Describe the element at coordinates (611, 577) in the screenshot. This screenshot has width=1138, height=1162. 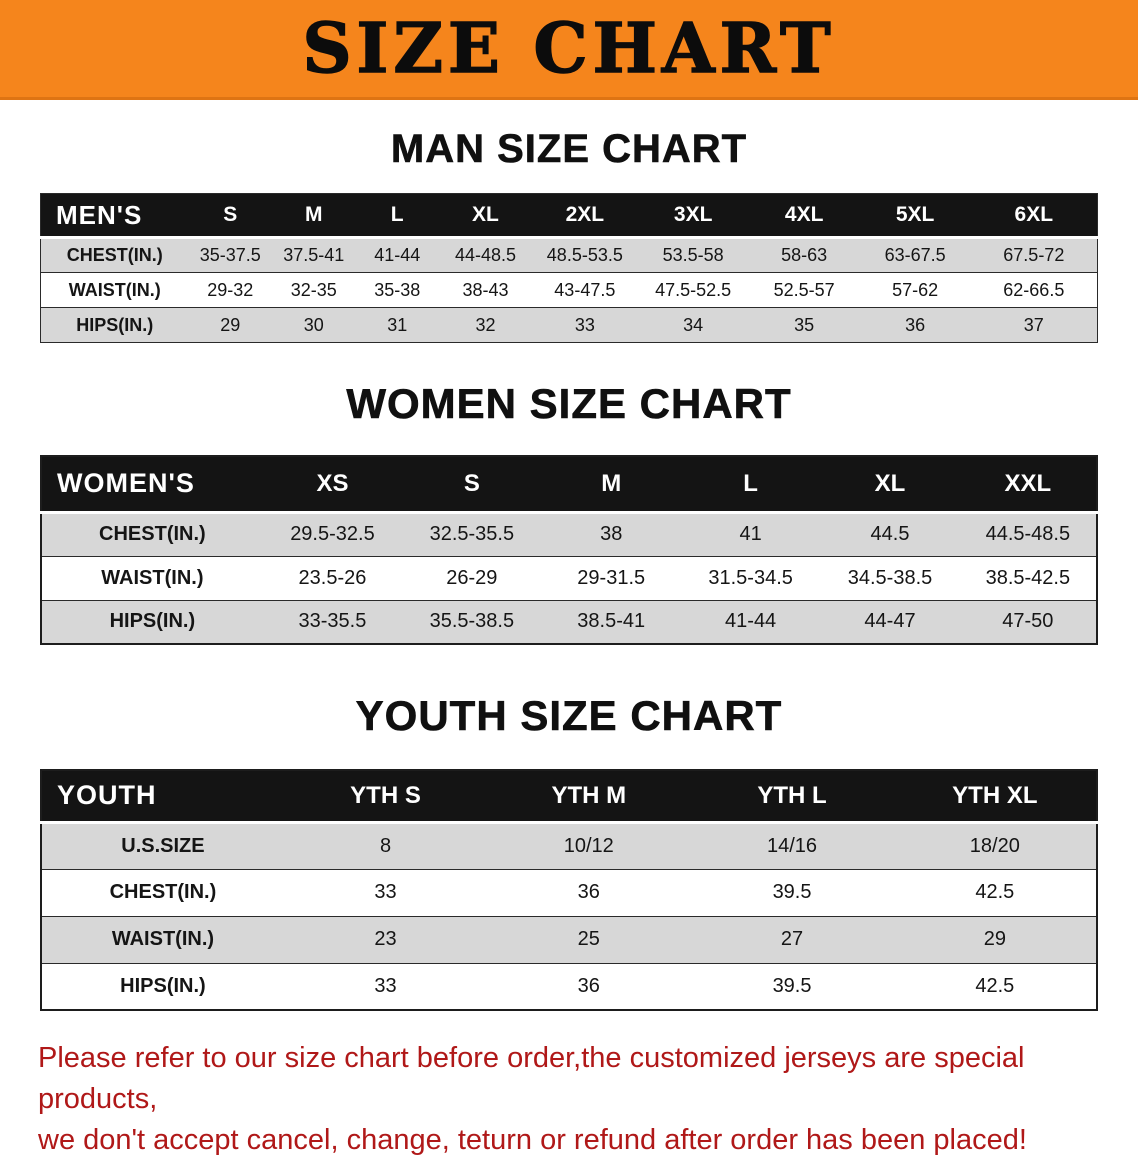
I see `size-cell: 29-31.5` at that location.